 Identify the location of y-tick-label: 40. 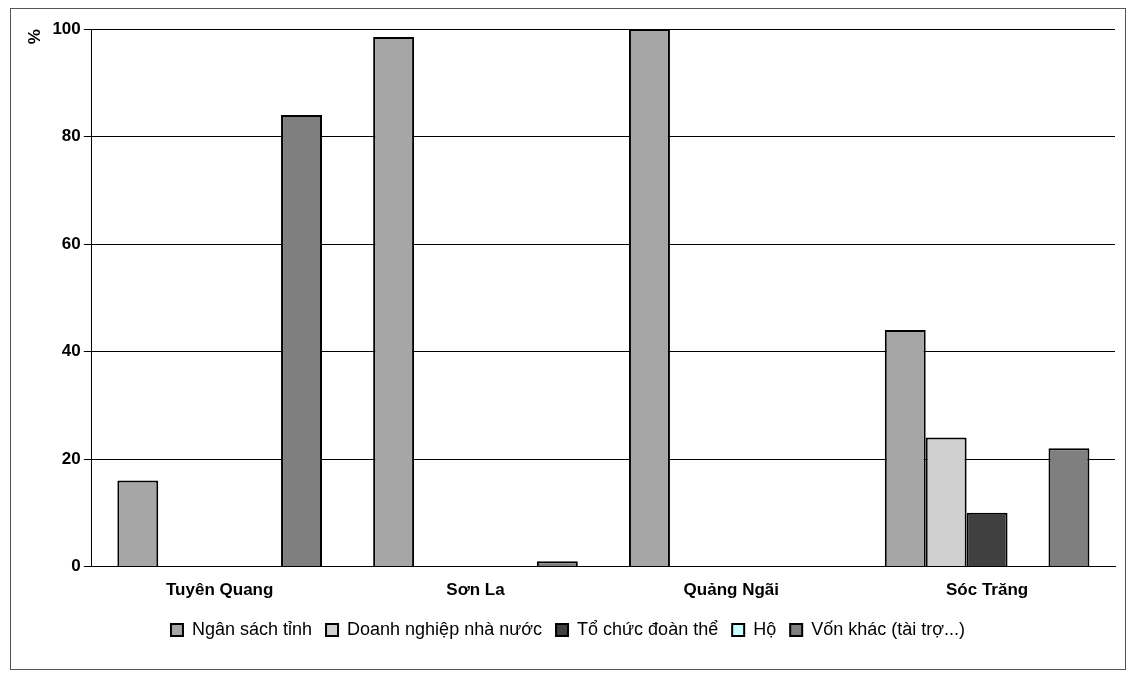
(71, 351).